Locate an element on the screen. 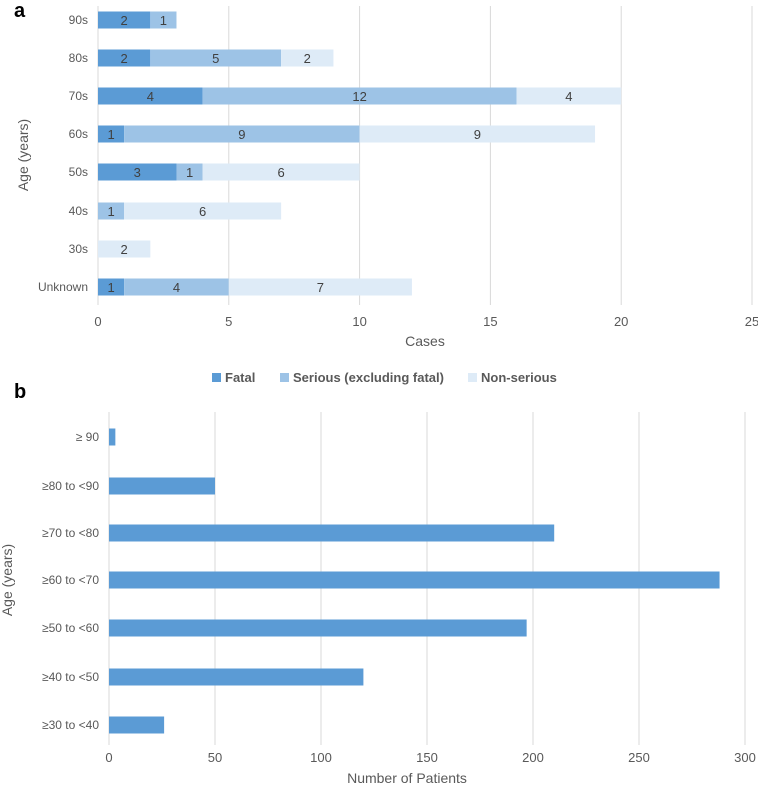 This screenshot has height=796, width=758. bar-30s-Non-serious is located at coordinates (124, 249).